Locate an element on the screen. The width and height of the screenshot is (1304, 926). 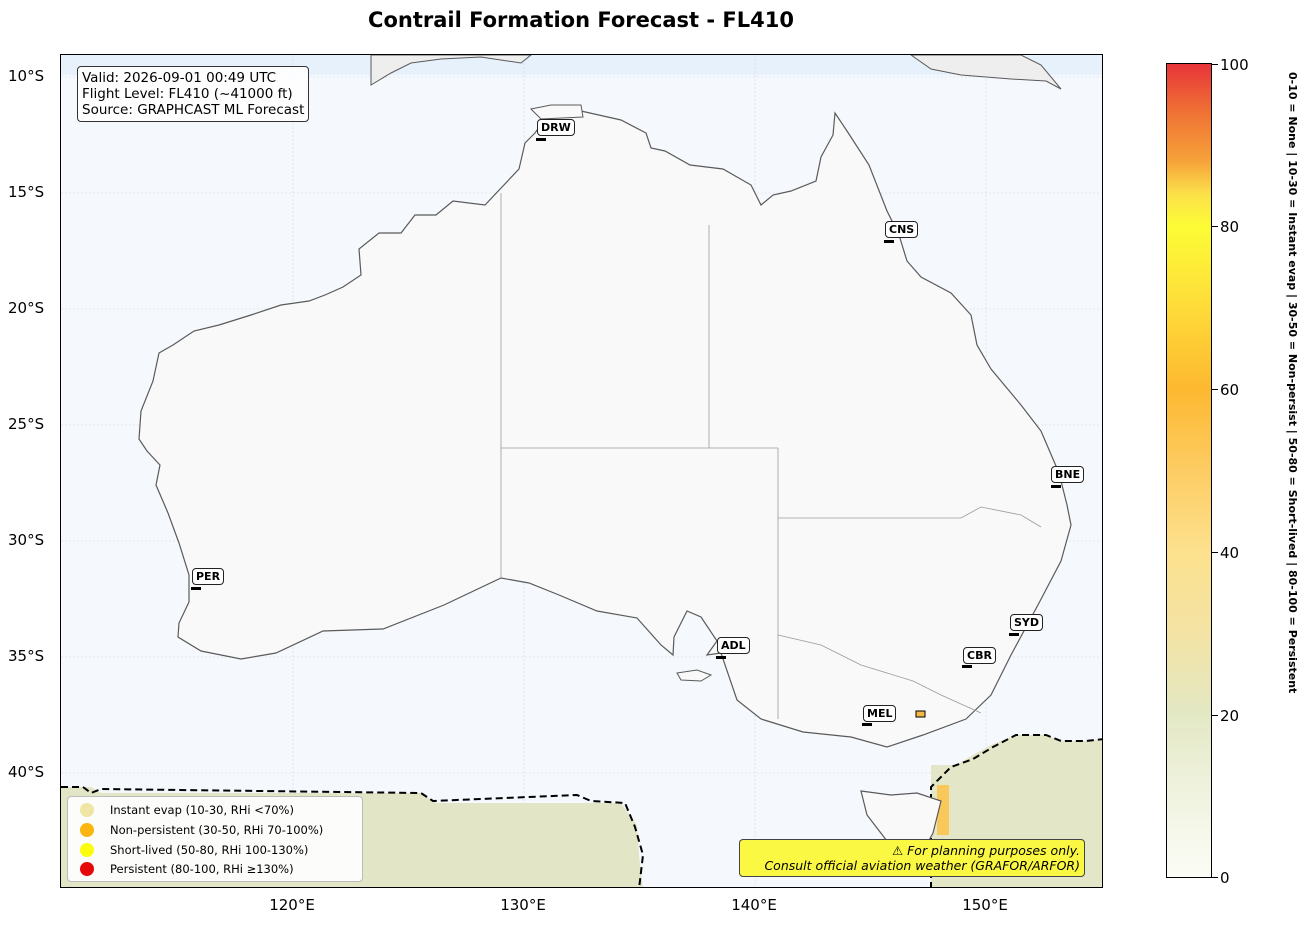
legend-swatch-short-lived is located at coordinates (87, 850).